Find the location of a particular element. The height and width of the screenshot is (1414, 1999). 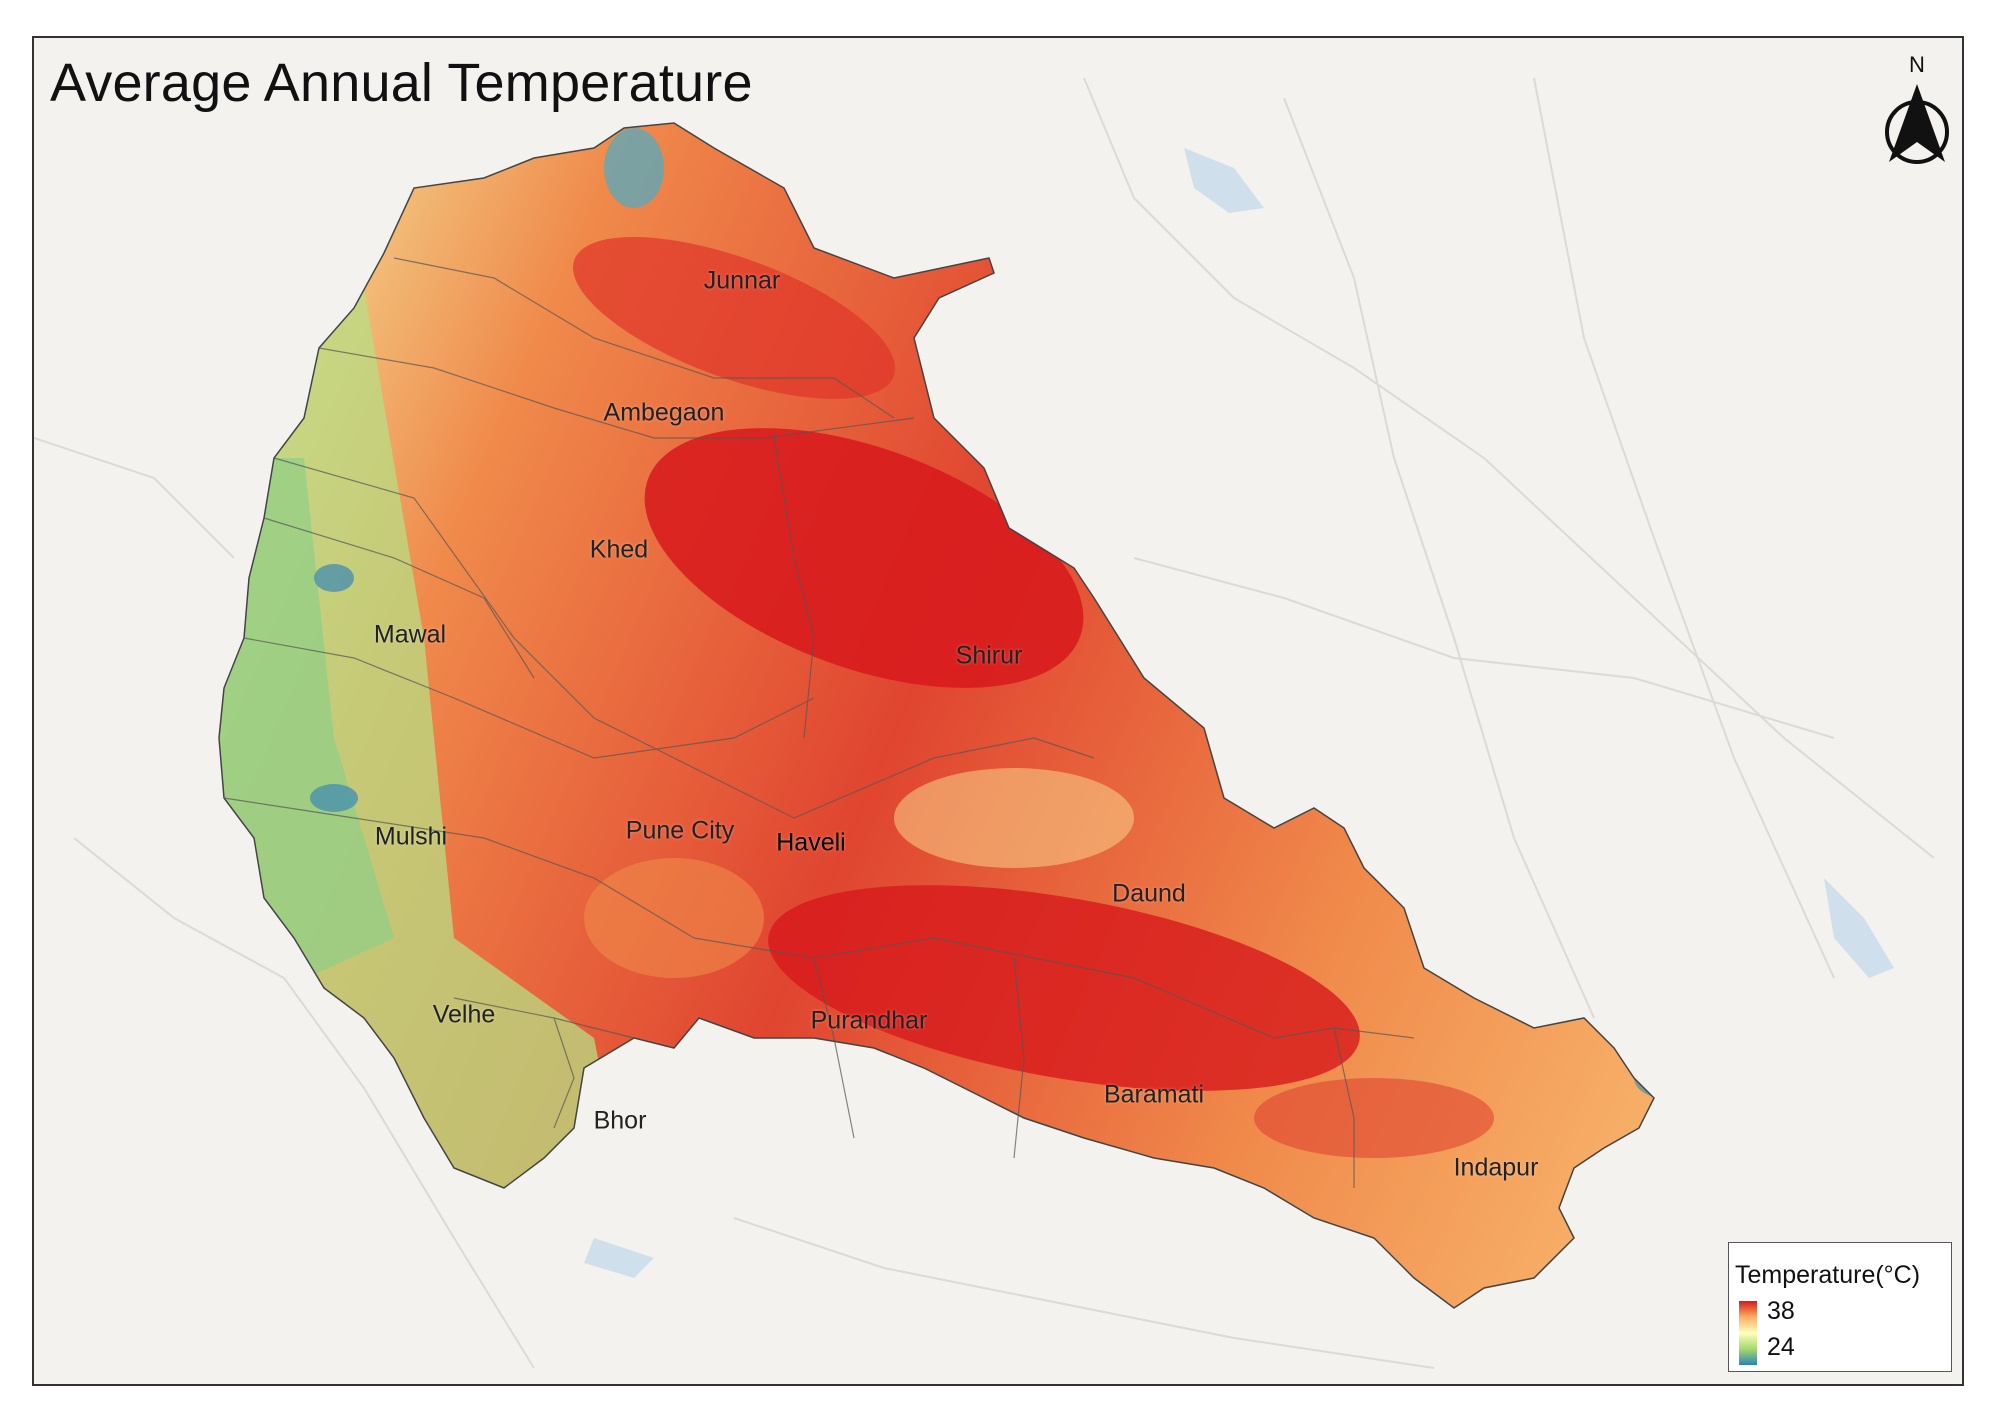

region-label-baramati: Baramati is located at coordinates (1154, 1094).